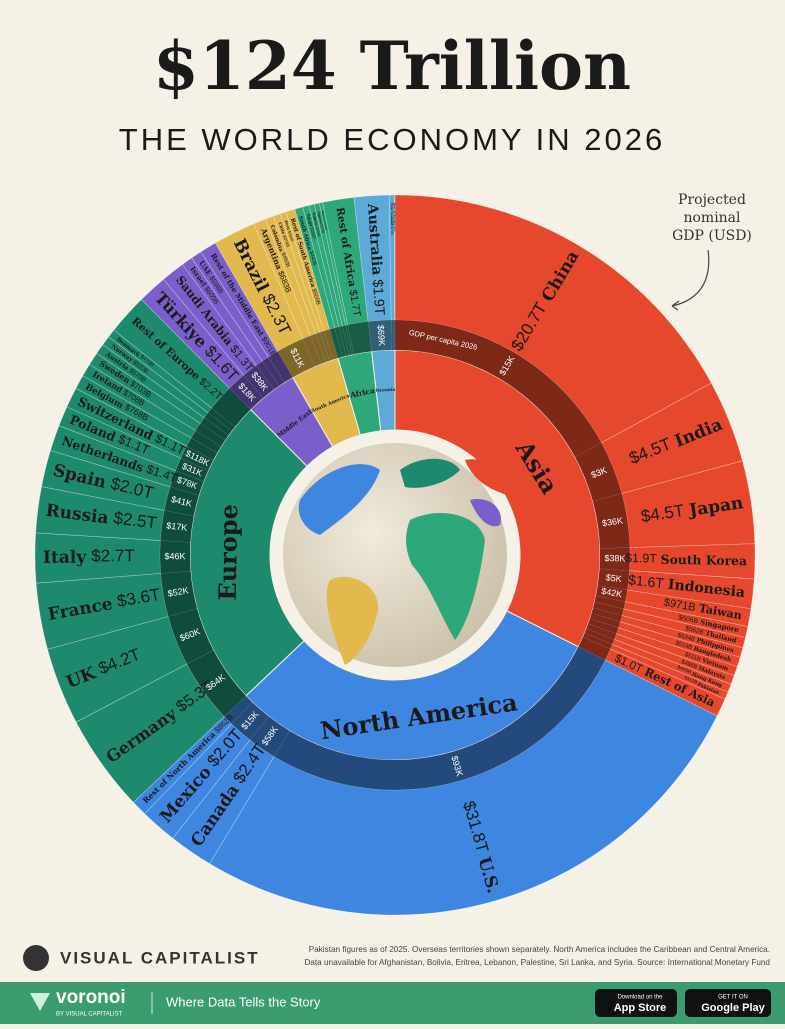 This screenshot has height=1029, width=785. What do you see at coordinates (392, 335) in the screenshot?
I see `per-capita-cell` at bounding box center [392, 335].